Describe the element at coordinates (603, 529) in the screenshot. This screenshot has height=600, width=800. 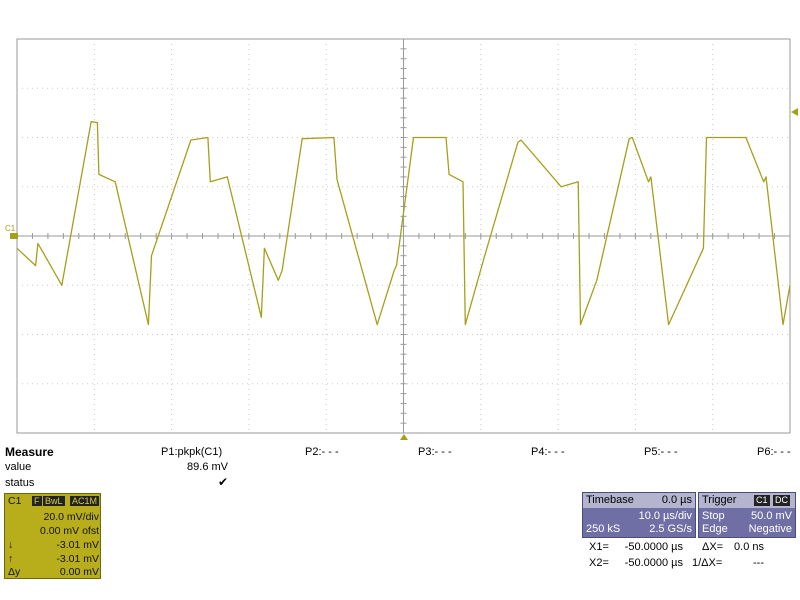
I see `timebase-samples: 250 kS` at that location.